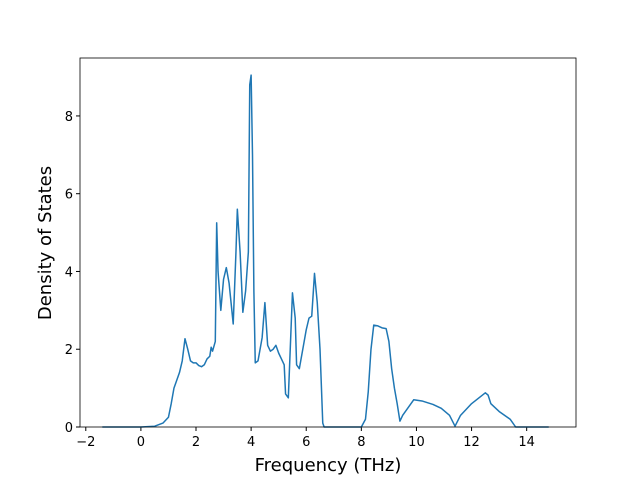  What do you see at coordinates (361, 442) in the screenshot?
I see `x-tick-label: 8` at bounding box center [361, 442].